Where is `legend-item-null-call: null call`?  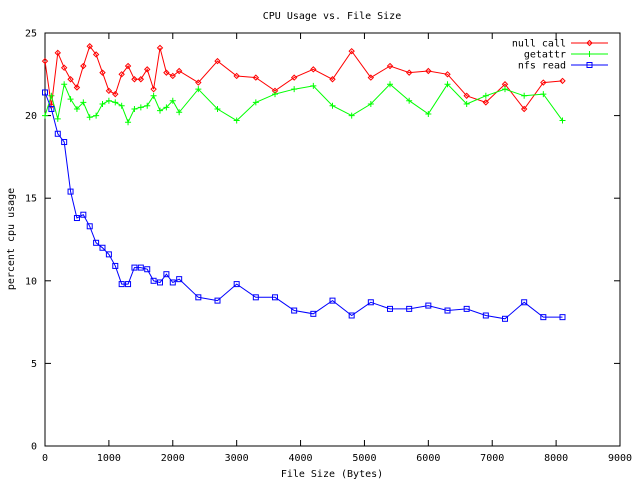
legend-item-null-call: null call is located at coordinates (560, 44).